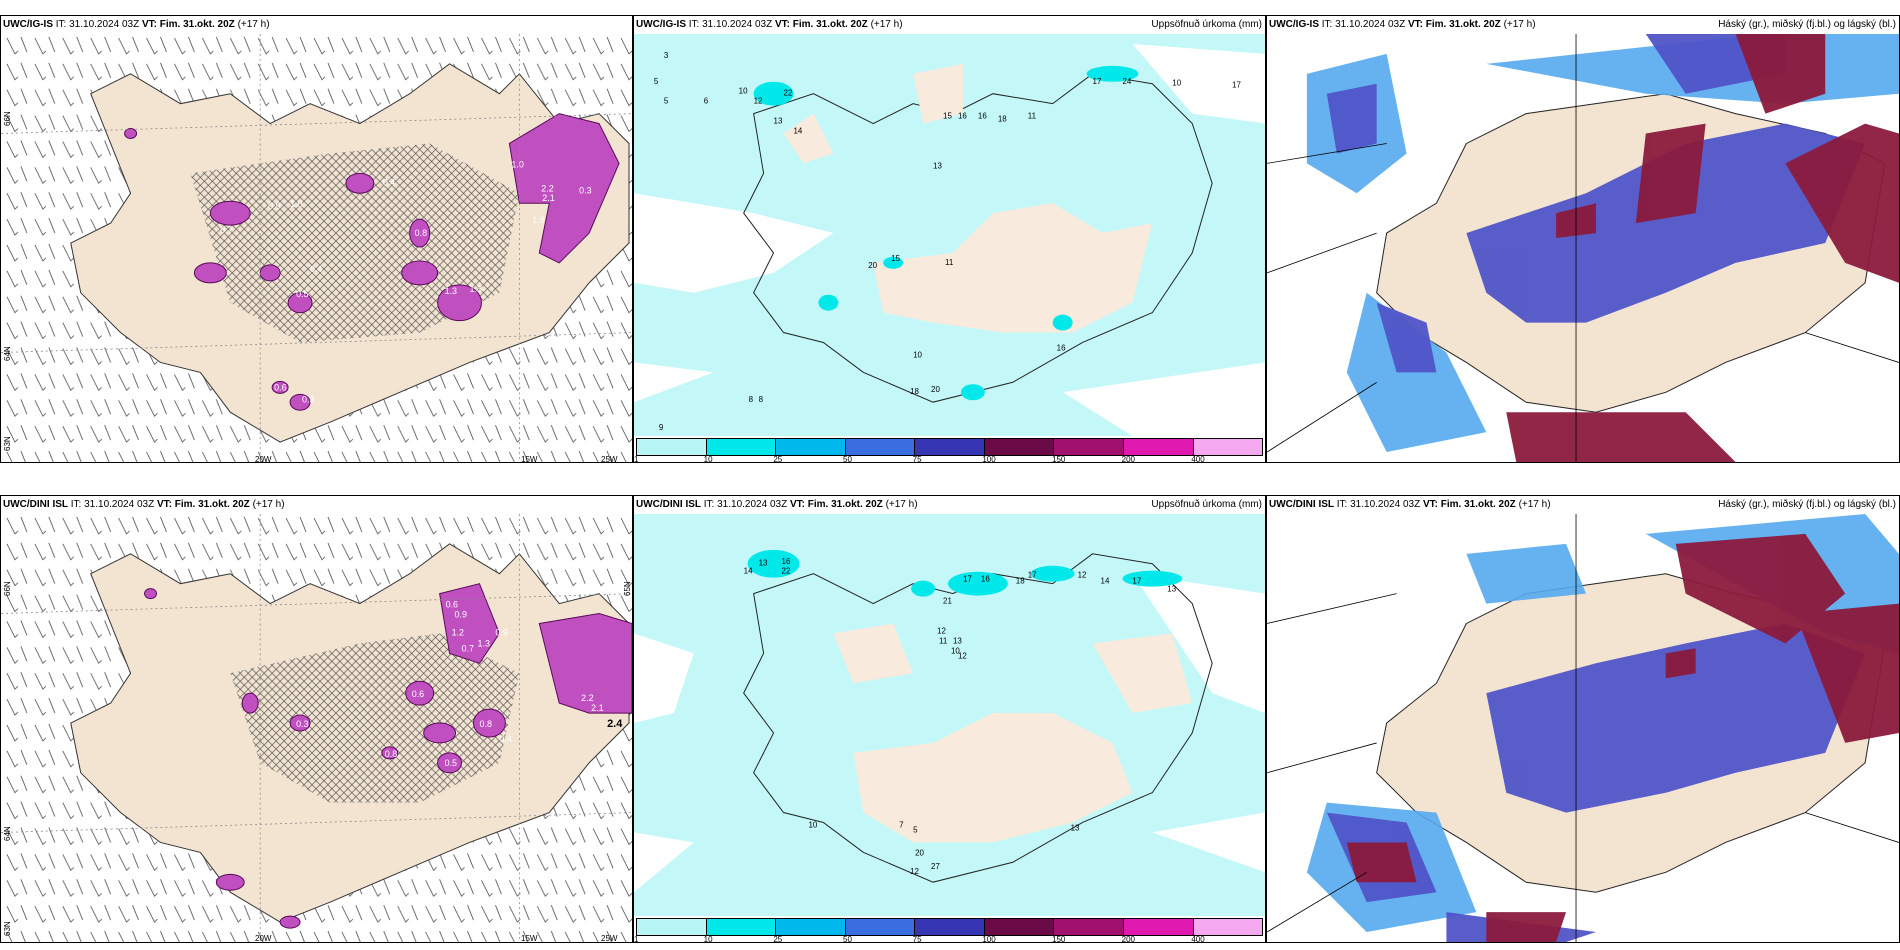 Image resolution: width=1900 pixels, height=950 pixels. What do you see at coordinates (706, 101) in the screenshot?
I see `svg-text: 6` at bounding box center [706, 101].